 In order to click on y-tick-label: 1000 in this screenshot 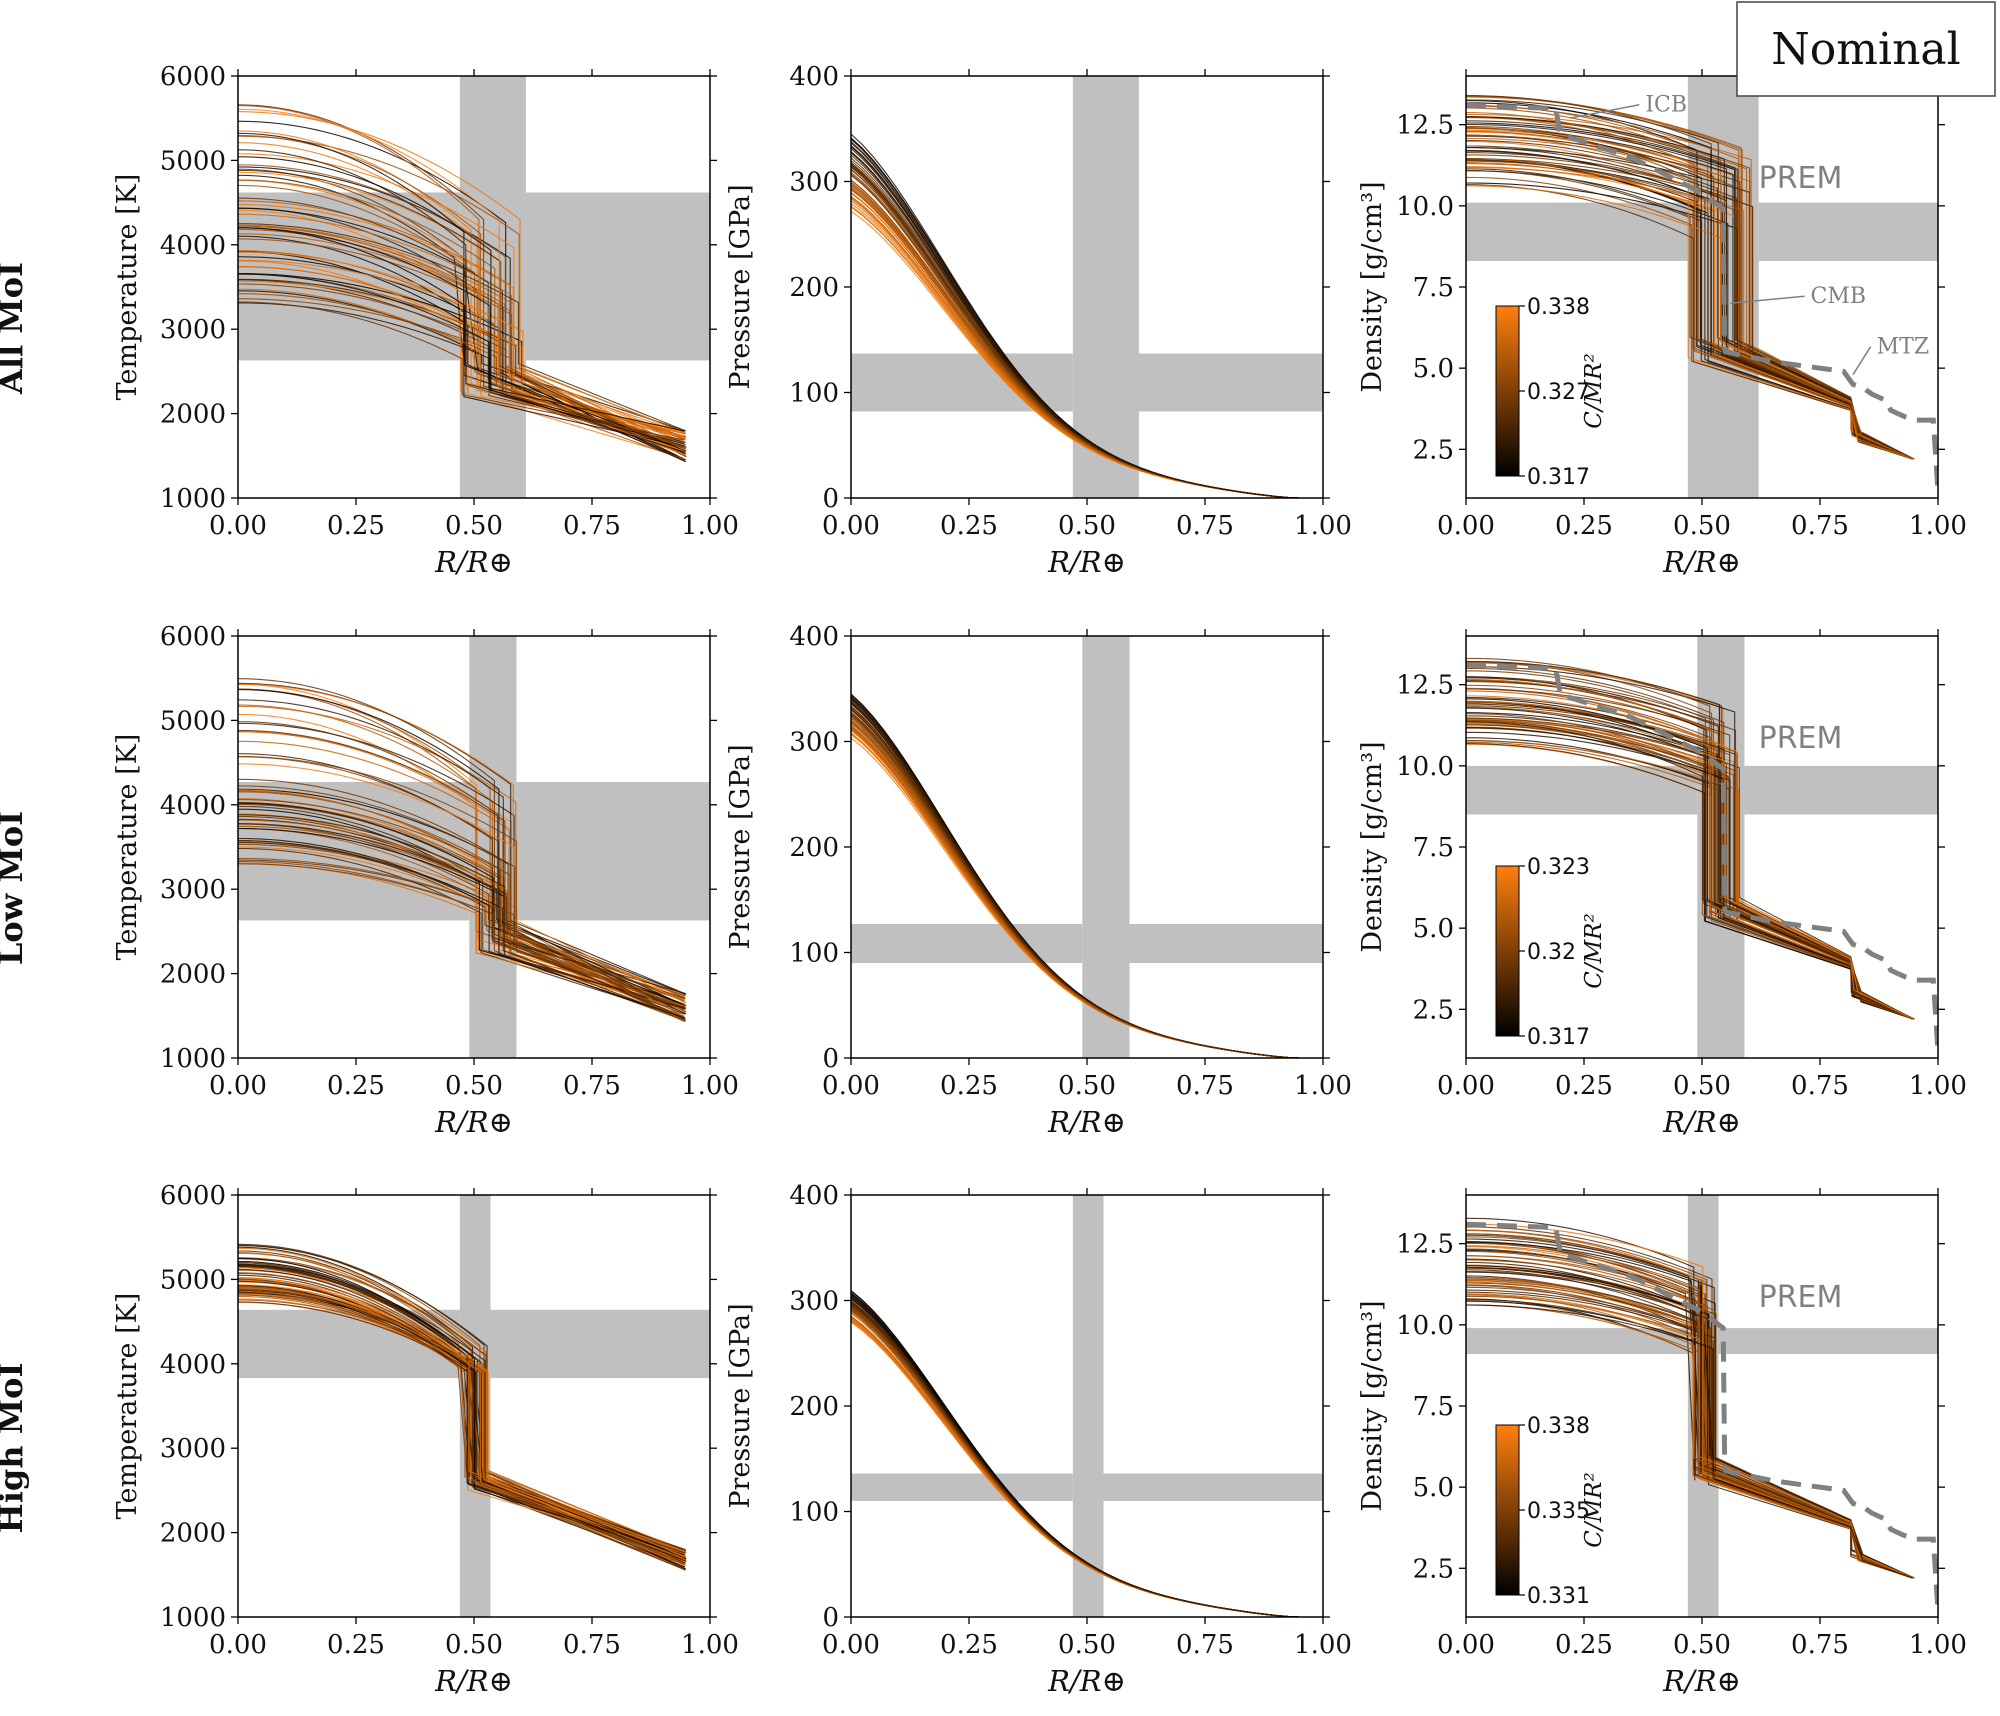, I will do `click(193, 1618)`.